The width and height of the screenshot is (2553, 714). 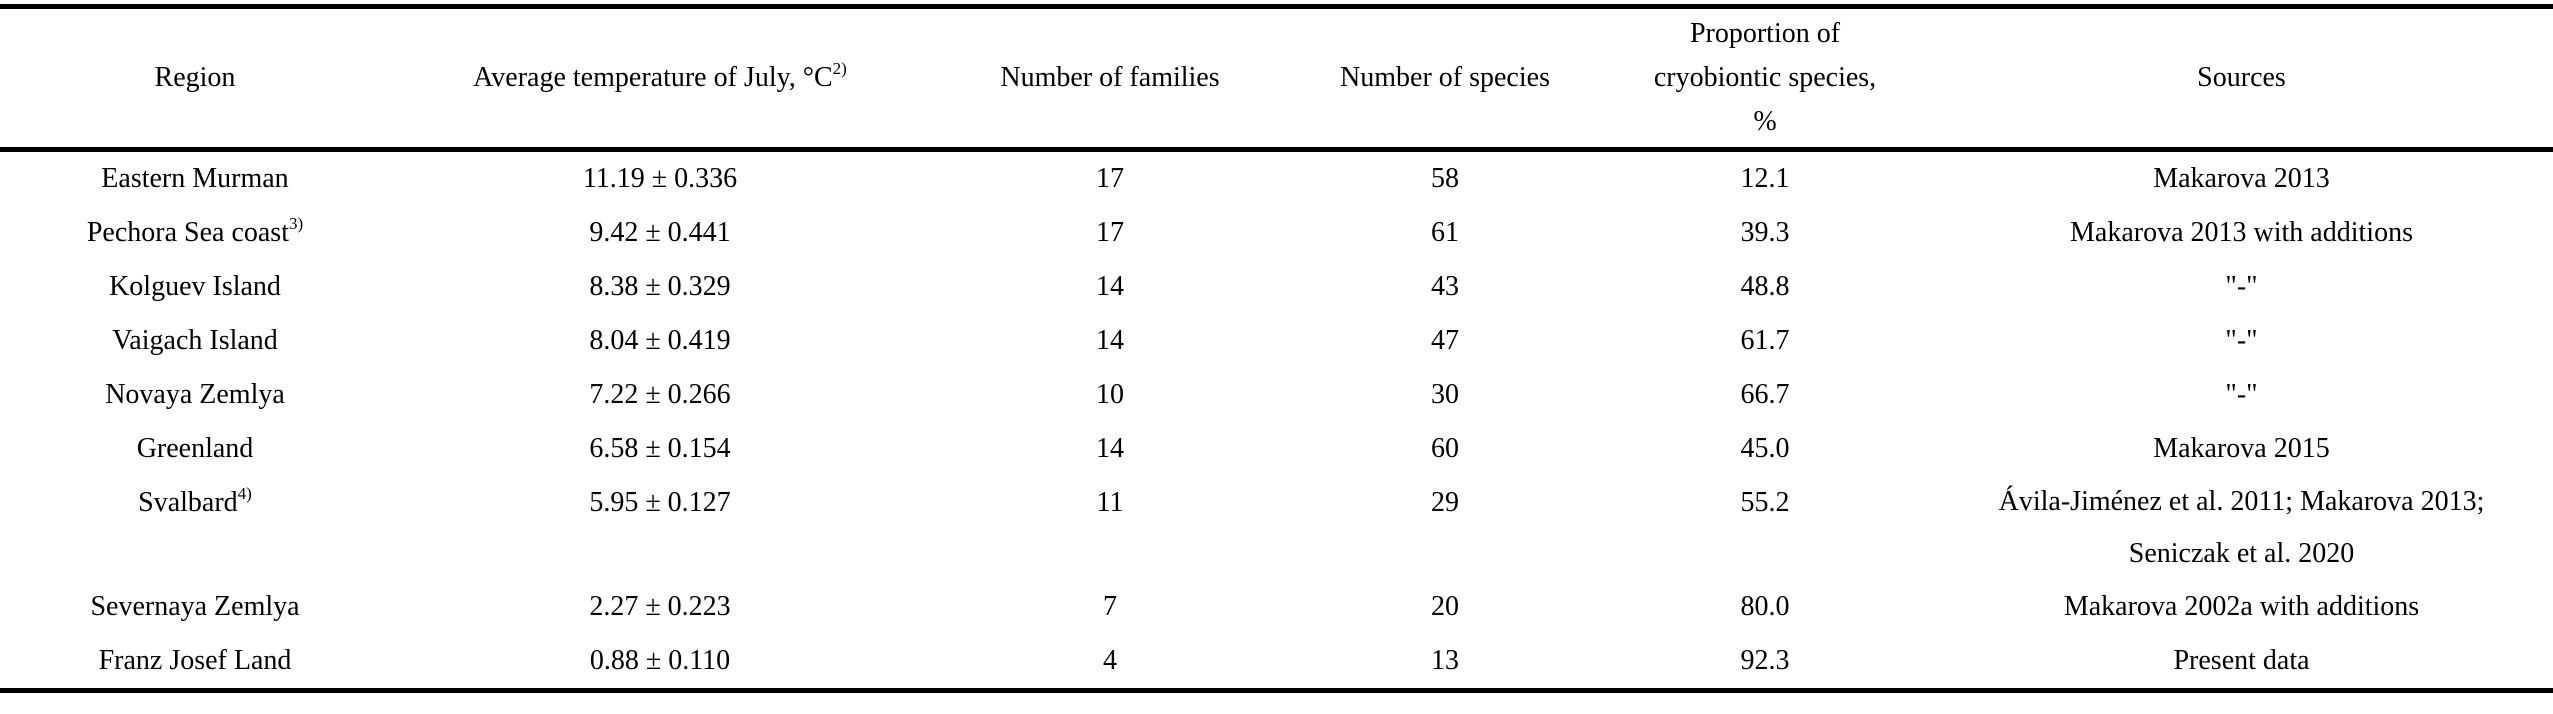 I want to click on region-name: Novaya Zemlya, so click(x=195, y=394).